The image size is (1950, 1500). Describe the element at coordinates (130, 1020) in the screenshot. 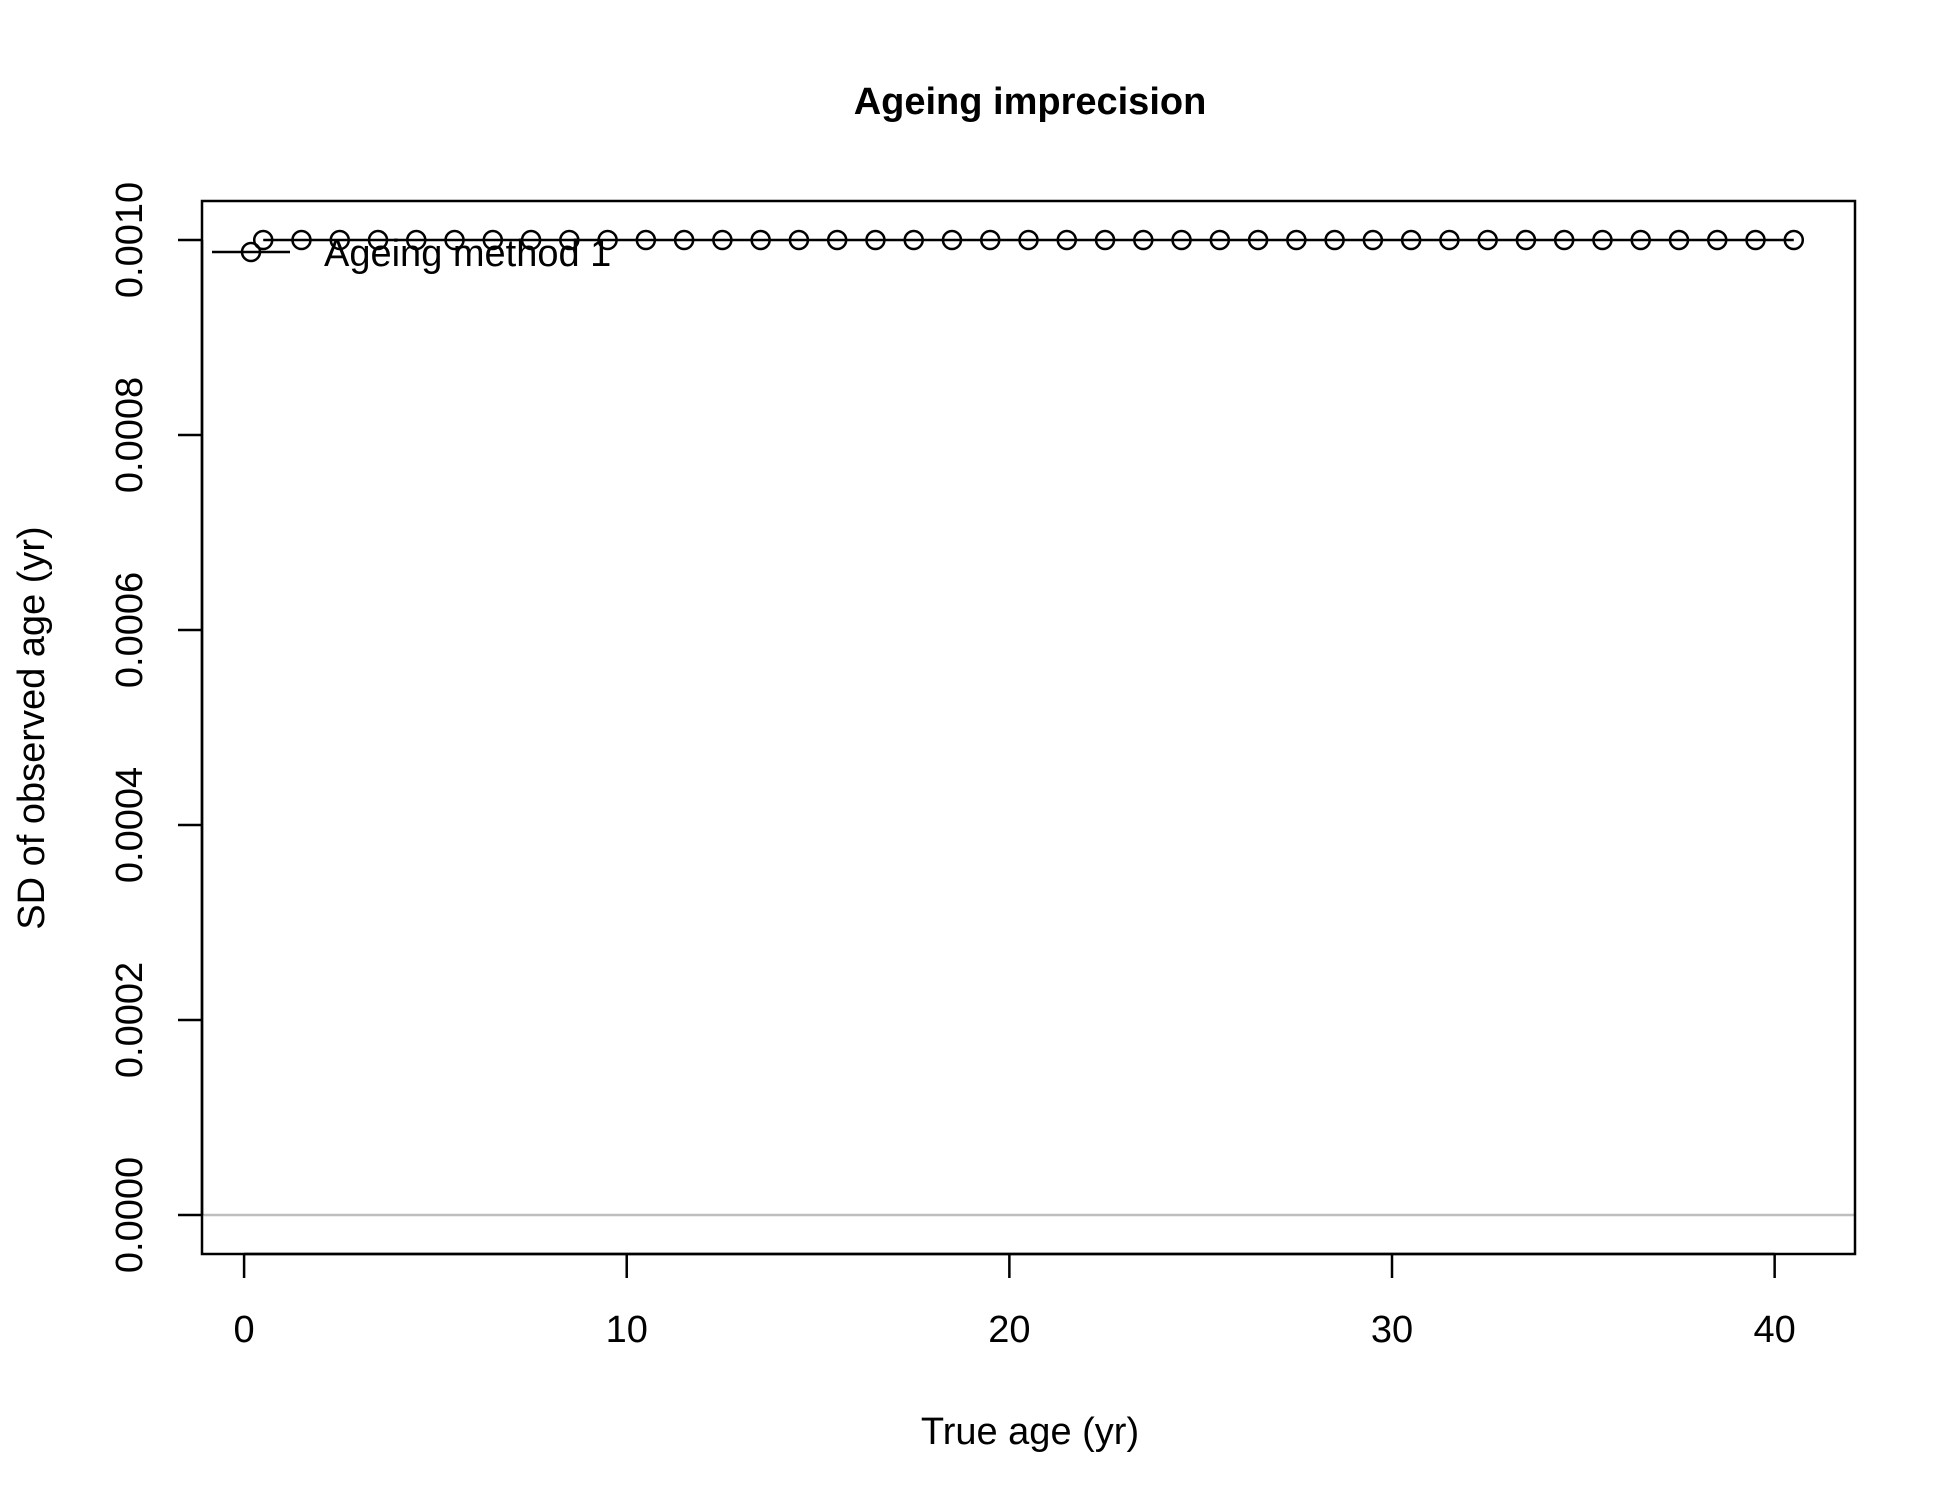

I see `y-tick-label: 0.0002` at that location.